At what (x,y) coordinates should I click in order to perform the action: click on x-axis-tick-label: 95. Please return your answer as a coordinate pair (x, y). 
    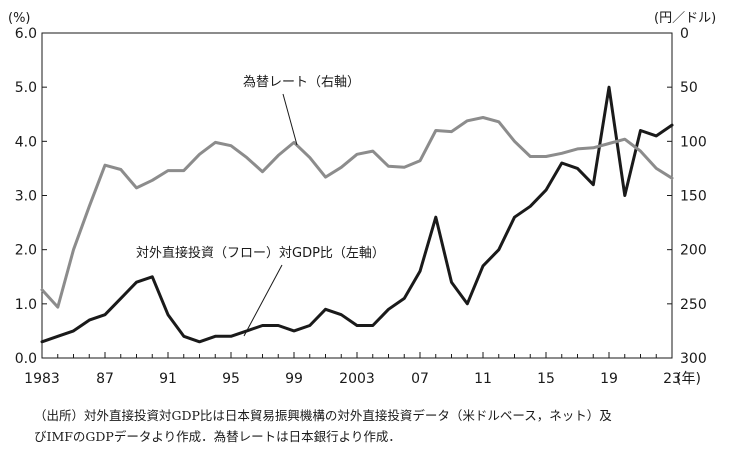
    Looking at the image, I should click on (231, 379).